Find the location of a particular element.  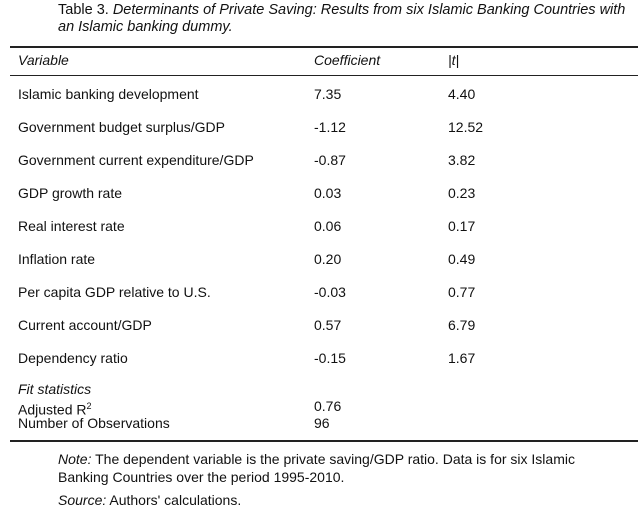

row-t: 0.77 is located at coordinates (462, 292).